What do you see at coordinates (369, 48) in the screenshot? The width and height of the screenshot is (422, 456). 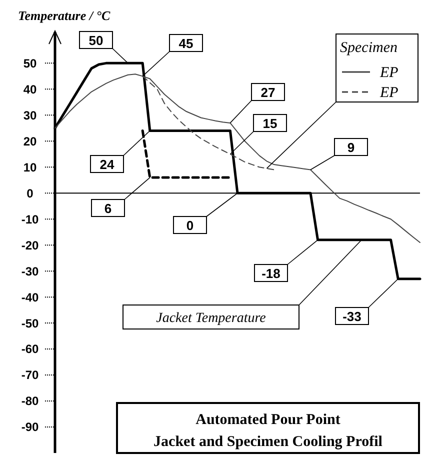 I see `legend-title: Specimen` at bounding box center [369, 48].